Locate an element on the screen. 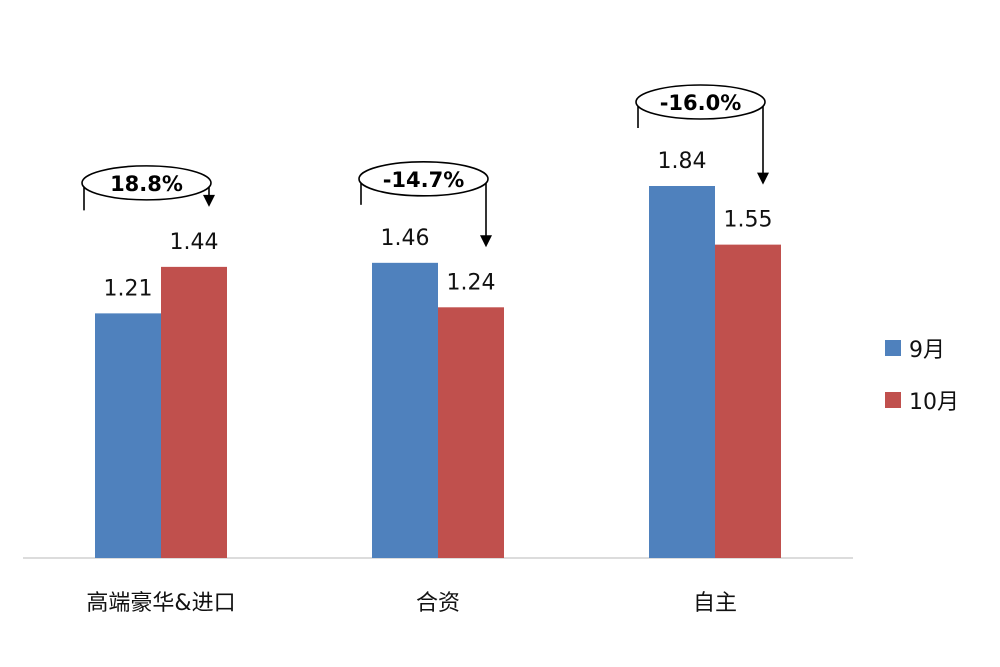 This screenshot has height=667, width=1000. change-annotation: 18.8% is located at coordinates (148, 188).